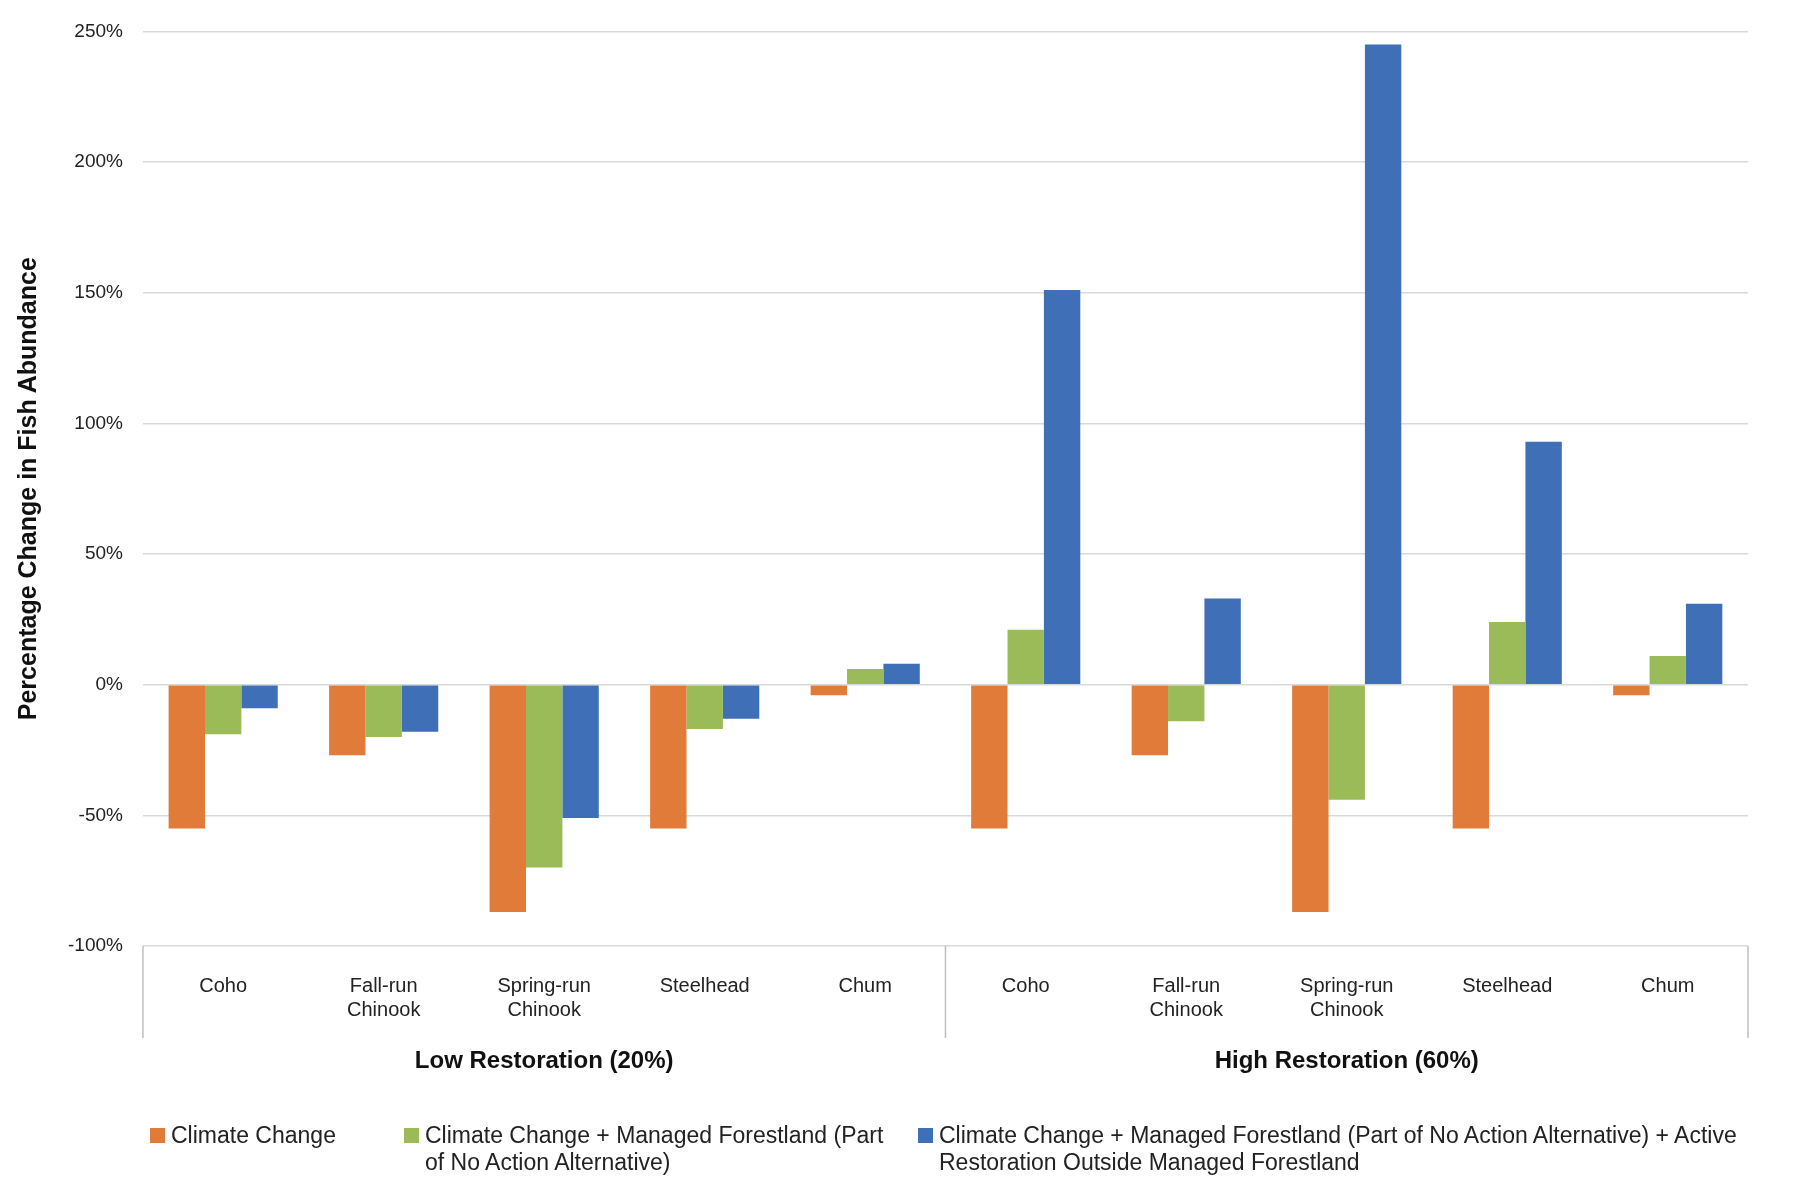  Describe the element at coordinates (99, 422) in the screenshot. I see `y-tick-label: 100%` at that location.